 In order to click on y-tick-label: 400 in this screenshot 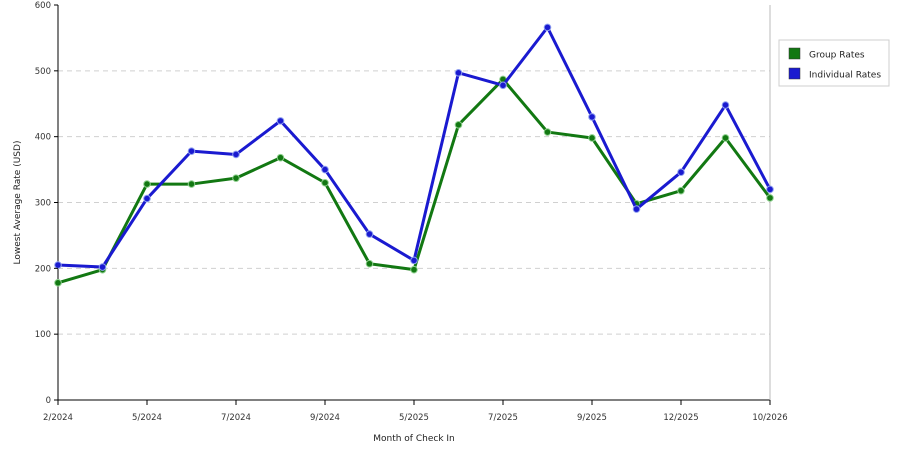, I will do `click(43, 138)`.